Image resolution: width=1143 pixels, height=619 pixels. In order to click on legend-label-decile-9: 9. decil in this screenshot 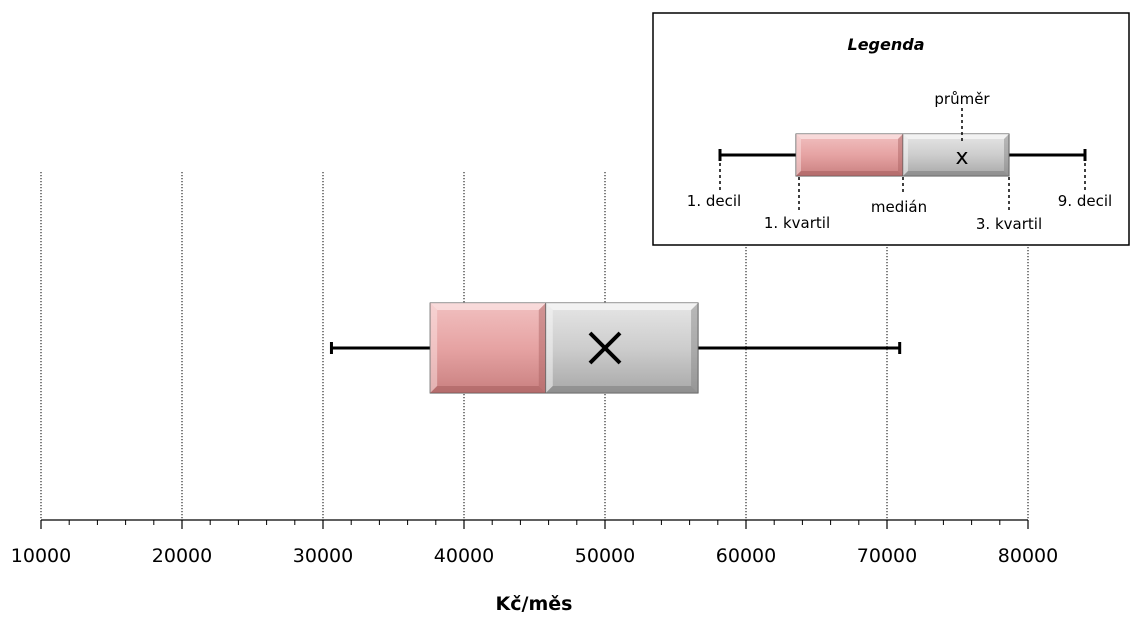, I will do `click(1085, 201)`.